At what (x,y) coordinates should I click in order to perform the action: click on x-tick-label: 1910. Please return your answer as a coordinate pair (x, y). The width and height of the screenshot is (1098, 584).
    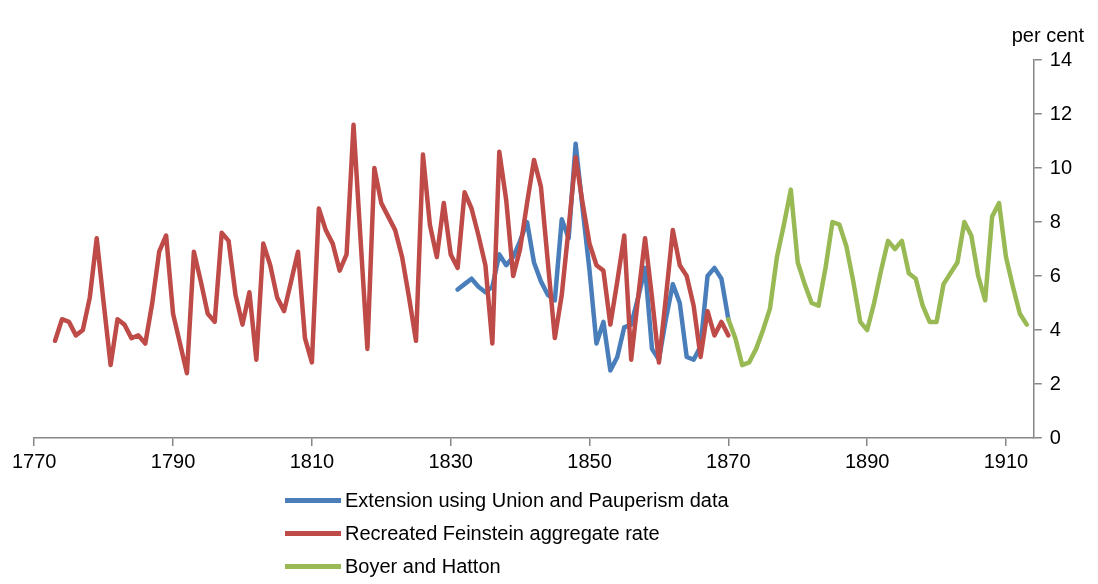
    Looking at the image, I should click on (1006, 460).